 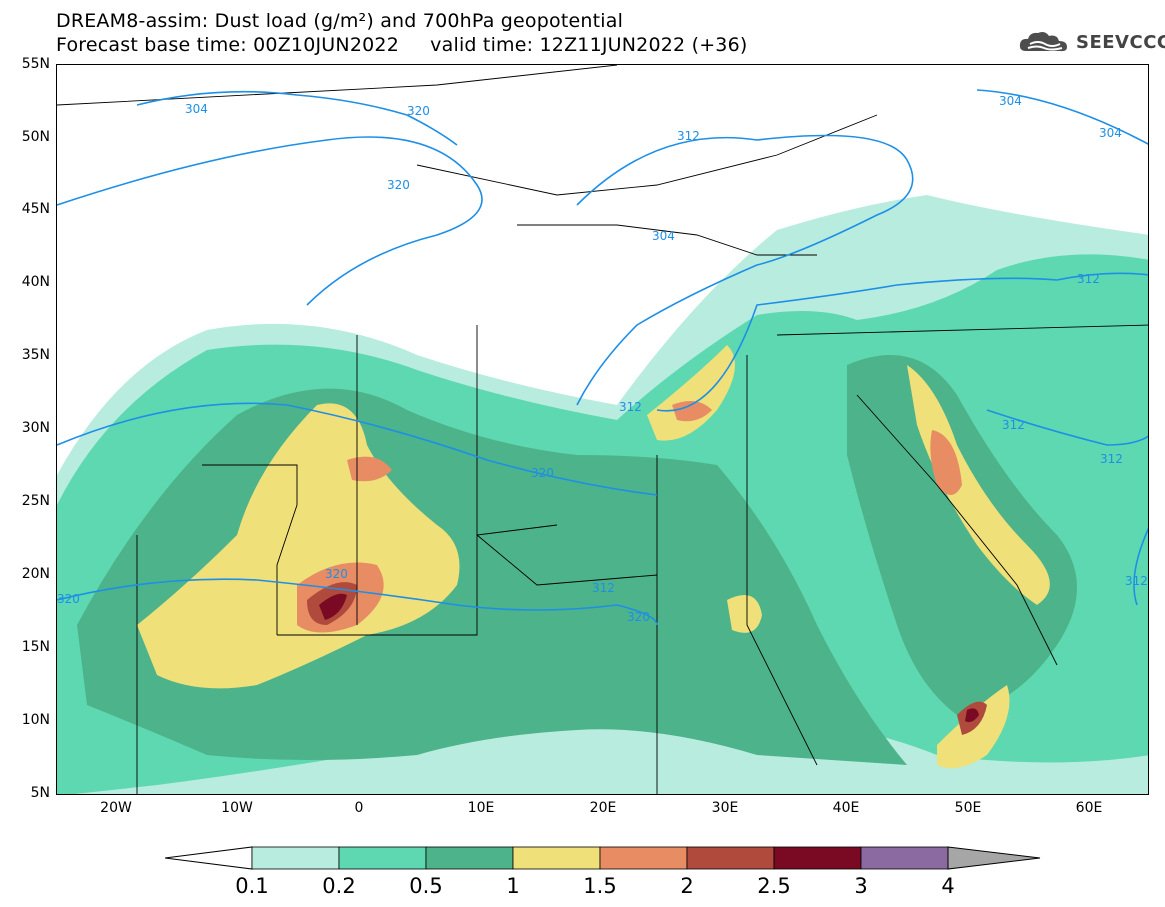 I want to click on lon-tick: 60E, so click(x=1089, y=808).